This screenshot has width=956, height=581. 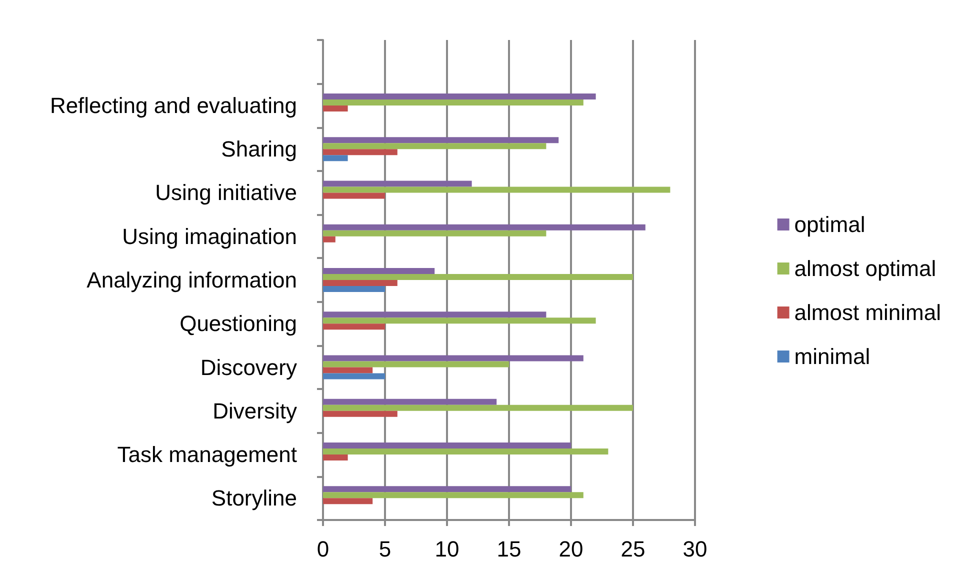 What do you see at coordinates (254, 411) in the screenshot?
I see `y-tick-label: Diversity` at bounding box center [254, 411].